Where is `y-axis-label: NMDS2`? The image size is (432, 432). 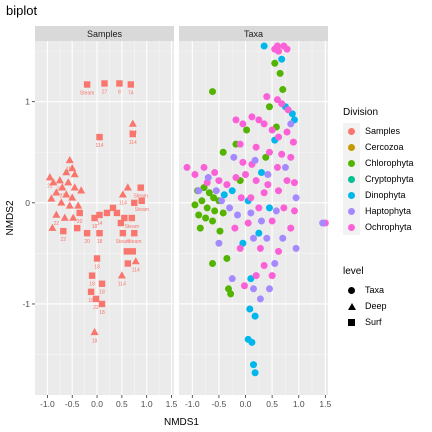
y-axis-label: NMDS2 is located at coordinates (10, 217).